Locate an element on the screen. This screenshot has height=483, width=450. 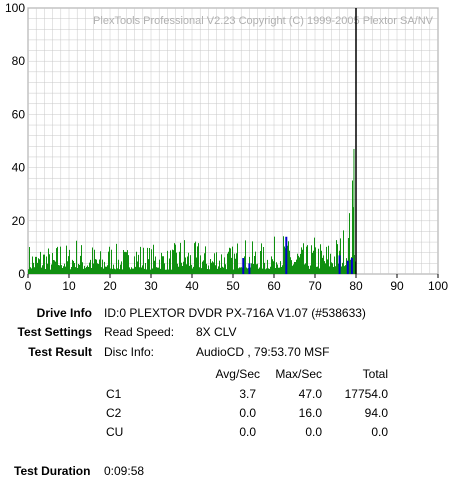
x-tick-label: 60 is located at coordinates (274, 286).